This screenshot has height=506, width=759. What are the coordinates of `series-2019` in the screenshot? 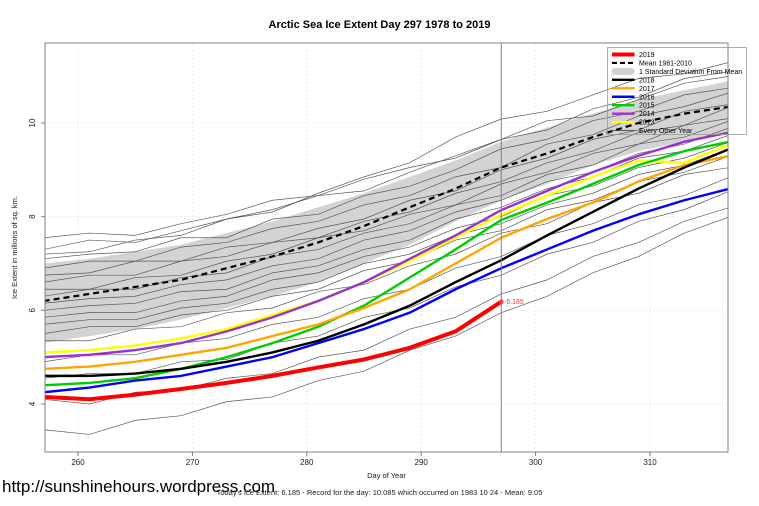 It's located at (274, 350).